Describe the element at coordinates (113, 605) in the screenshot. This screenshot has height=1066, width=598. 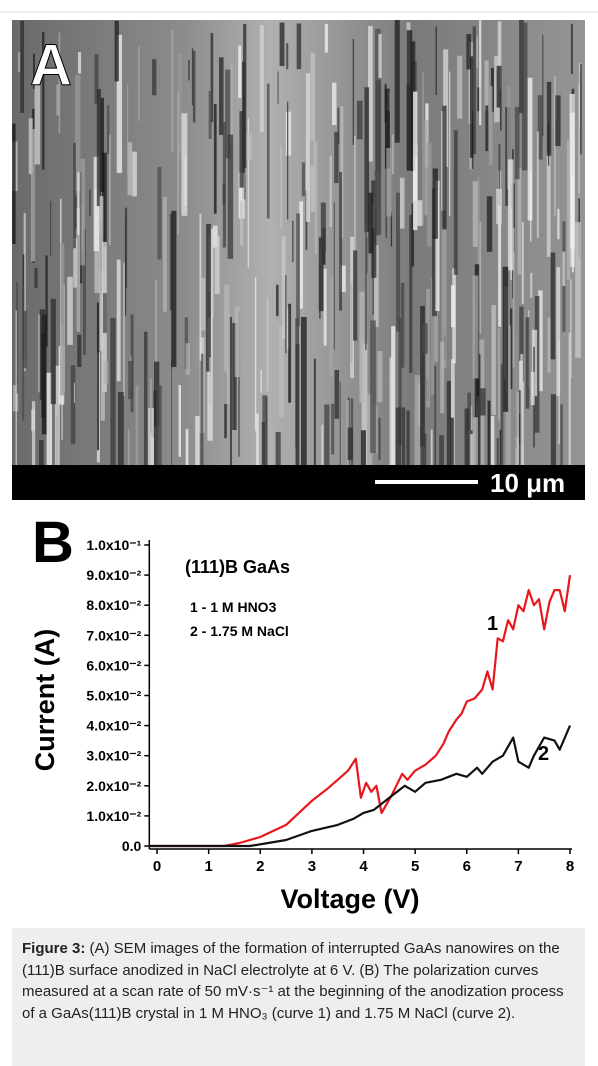
I see `y-tick-label: 8.0x10⁻²` at that location.